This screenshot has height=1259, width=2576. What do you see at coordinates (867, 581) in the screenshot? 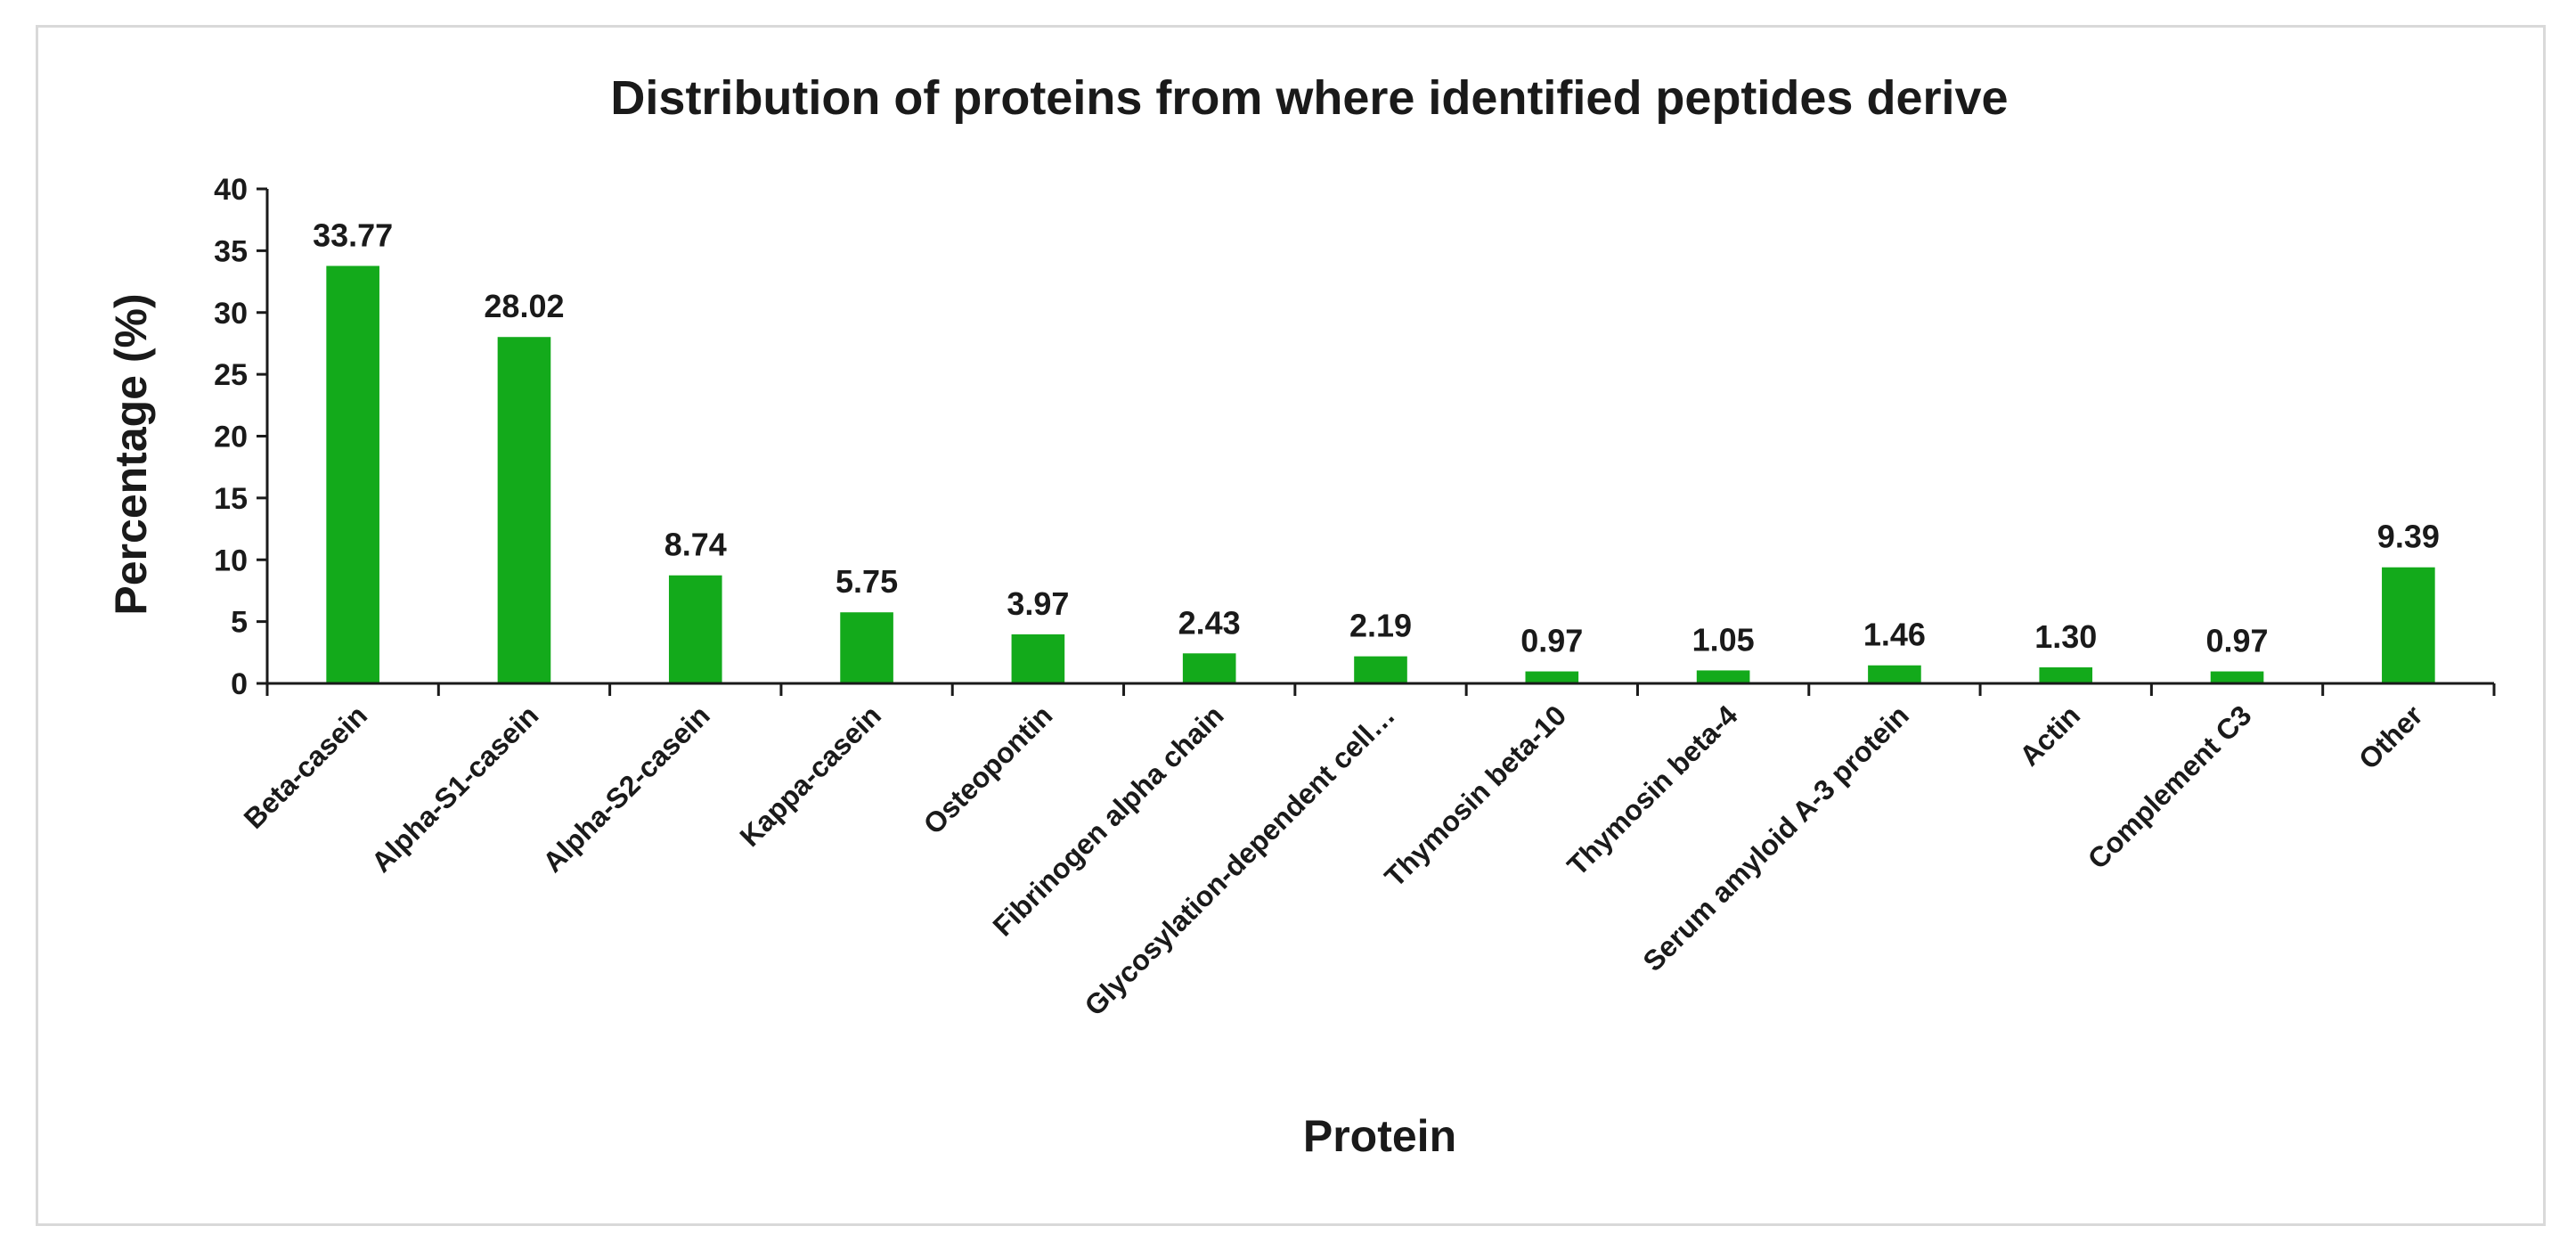
I see `data-label: 5.75` at bounding box center [867, 581].